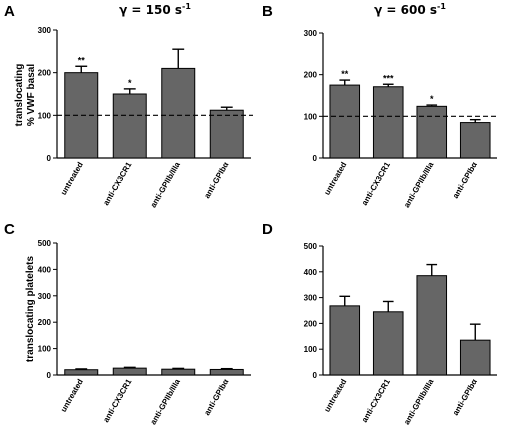  I want to click on panel-title: γ = 150 s-1, so click(155, 9).